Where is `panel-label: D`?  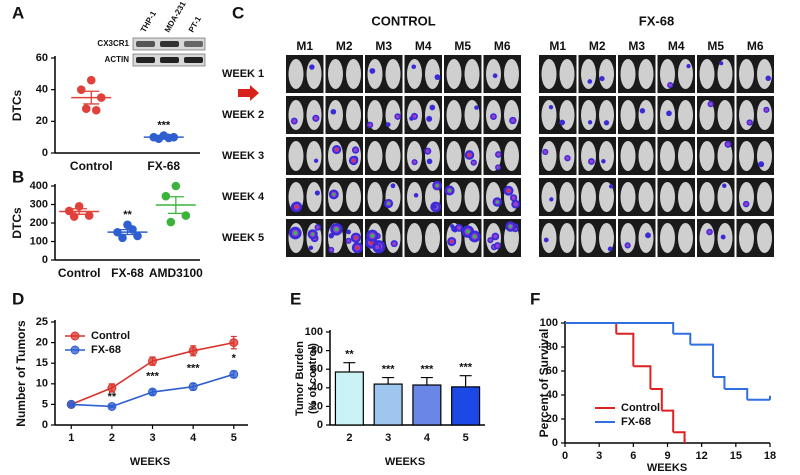 panel-label: D is located at coordinates (18, 298).